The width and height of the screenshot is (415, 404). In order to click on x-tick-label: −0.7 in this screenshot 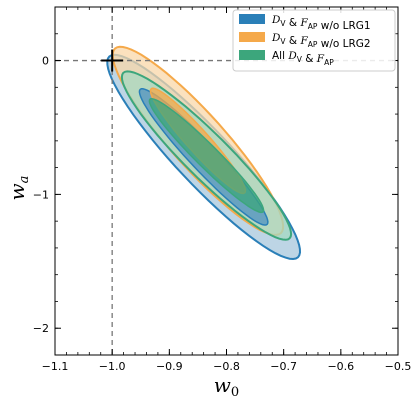, I will do `click(283, 366)`.